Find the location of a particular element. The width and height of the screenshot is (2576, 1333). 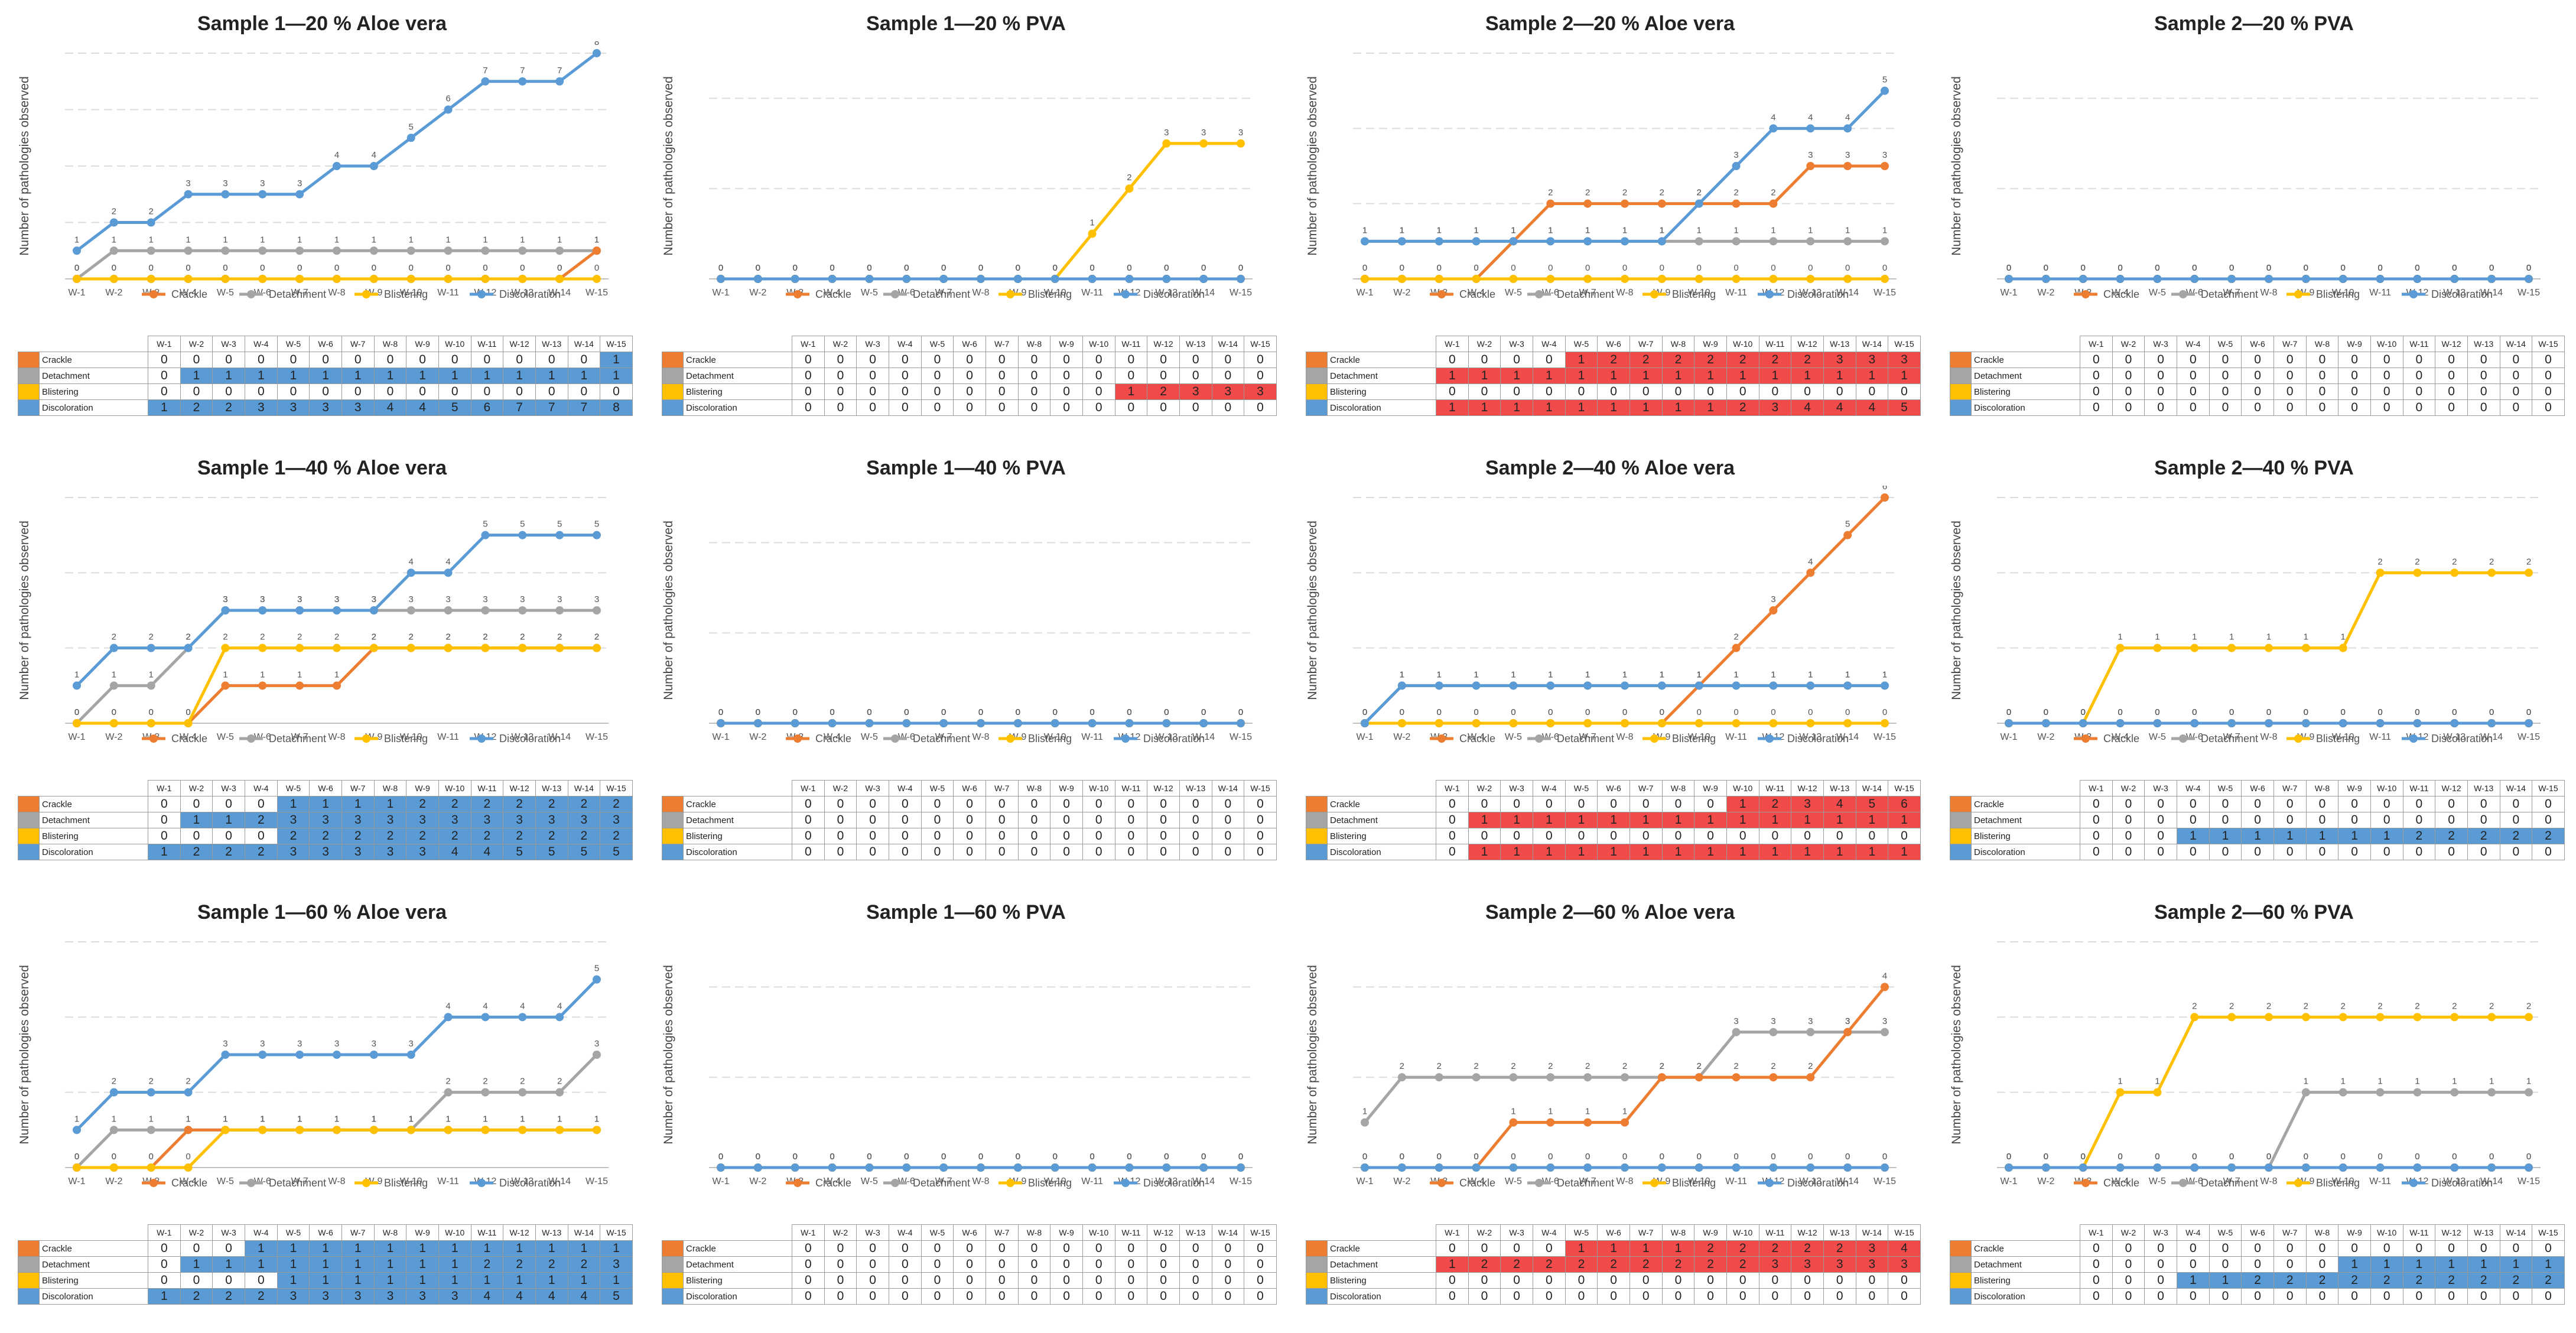

legend-label-detachment: Detachment is located at coordinates (297, 1183).